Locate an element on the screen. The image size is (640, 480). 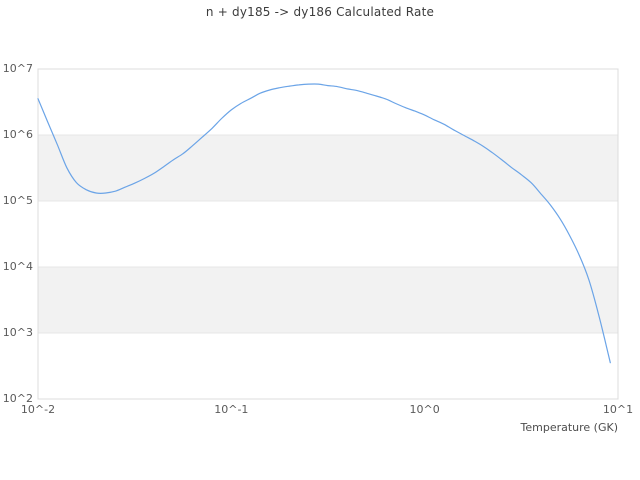
y-tick-label: 10^5 is located at coordinates (17, 200).